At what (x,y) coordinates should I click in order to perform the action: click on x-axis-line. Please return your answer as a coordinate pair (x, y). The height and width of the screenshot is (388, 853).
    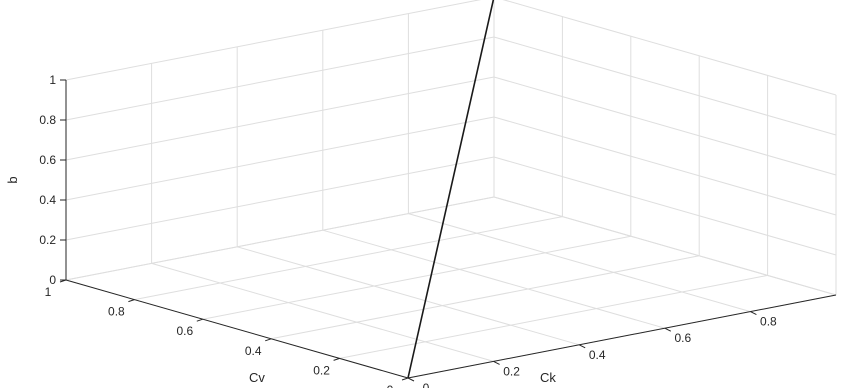
    Looking at the image, I should click on (237, 329).